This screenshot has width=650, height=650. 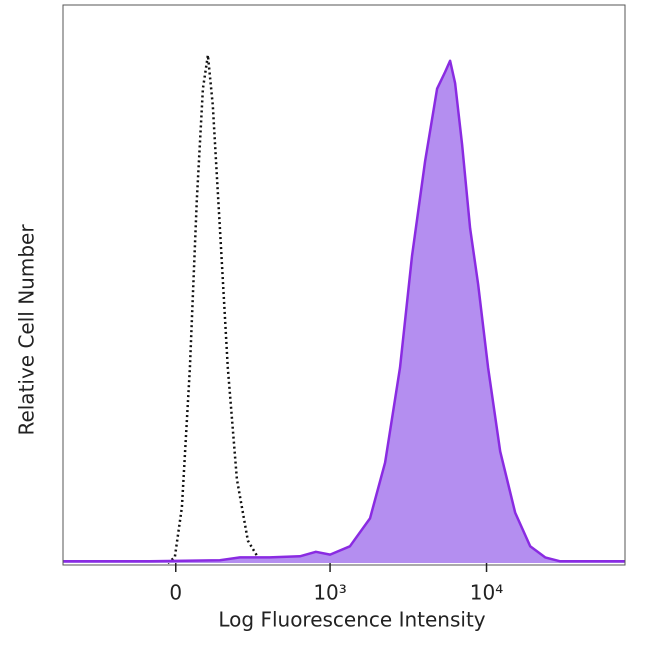 What do you see at coordinates (351, 620) in the screenshot?
I see `x-axis-label: Log Fluorescence Intensity` at bounding box center [351, 620].